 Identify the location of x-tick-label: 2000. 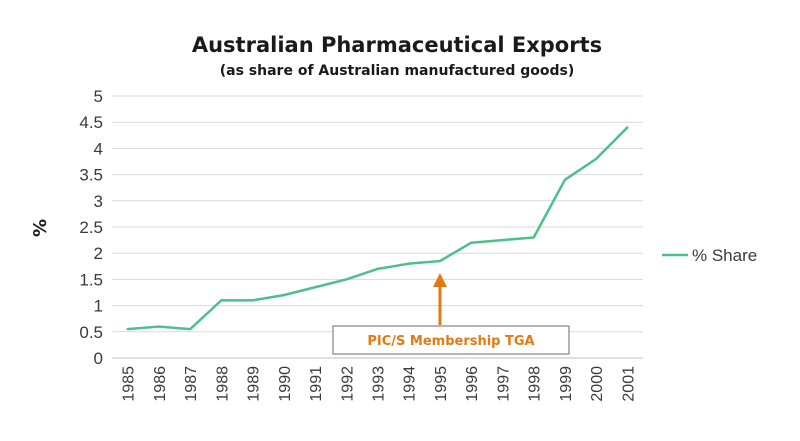
(597, 384).